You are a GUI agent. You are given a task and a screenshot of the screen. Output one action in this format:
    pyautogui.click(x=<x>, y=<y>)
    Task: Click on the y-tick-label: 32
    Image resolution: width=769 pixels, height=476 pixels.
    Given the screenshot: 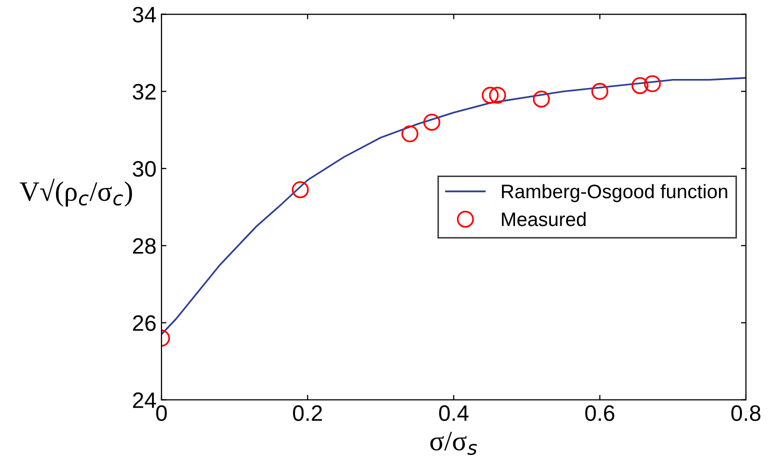 What is the action you would take?
    pyautogui.click(x=144, y=92)
    